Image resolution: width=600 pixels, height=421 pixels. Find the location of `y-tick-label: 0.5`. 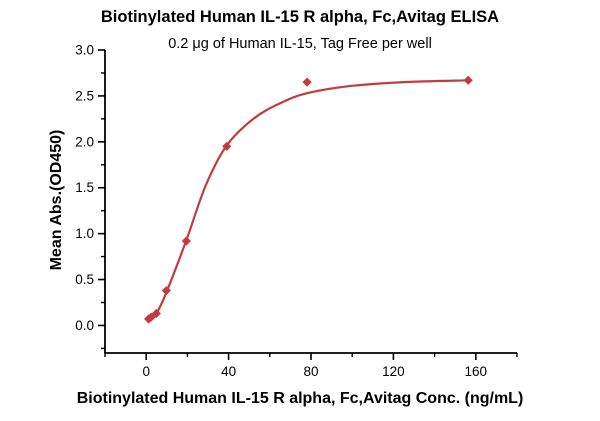

y-tick-label: 0.5 is located at coordinates (84, 279).